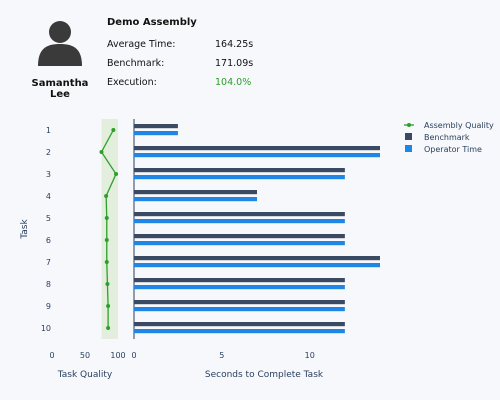  What do you see at coordinates (48, 262) in the screenshot?
I see `task-tick-label: 7` at bounding box center [48, 262].